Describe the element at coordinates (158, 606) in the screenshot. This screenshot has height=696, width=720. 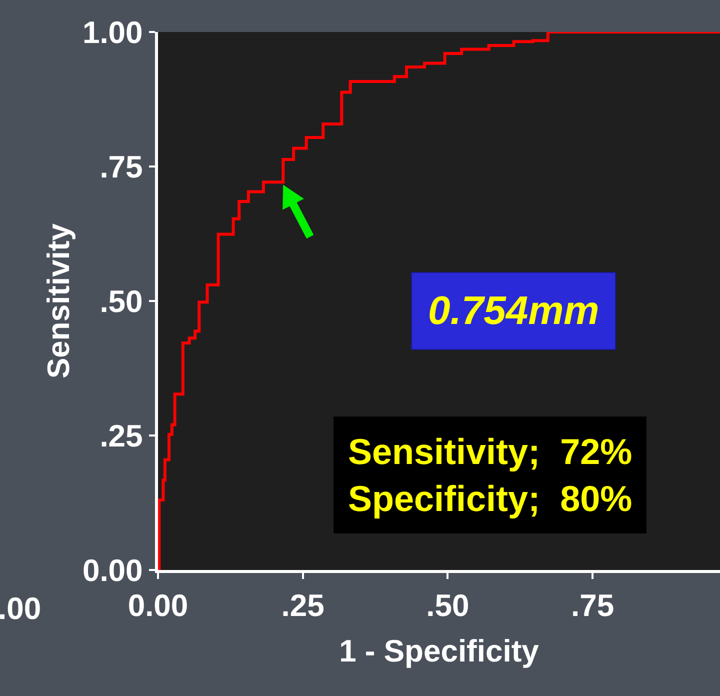
I see `x-tick-label: 0.00` at that location.